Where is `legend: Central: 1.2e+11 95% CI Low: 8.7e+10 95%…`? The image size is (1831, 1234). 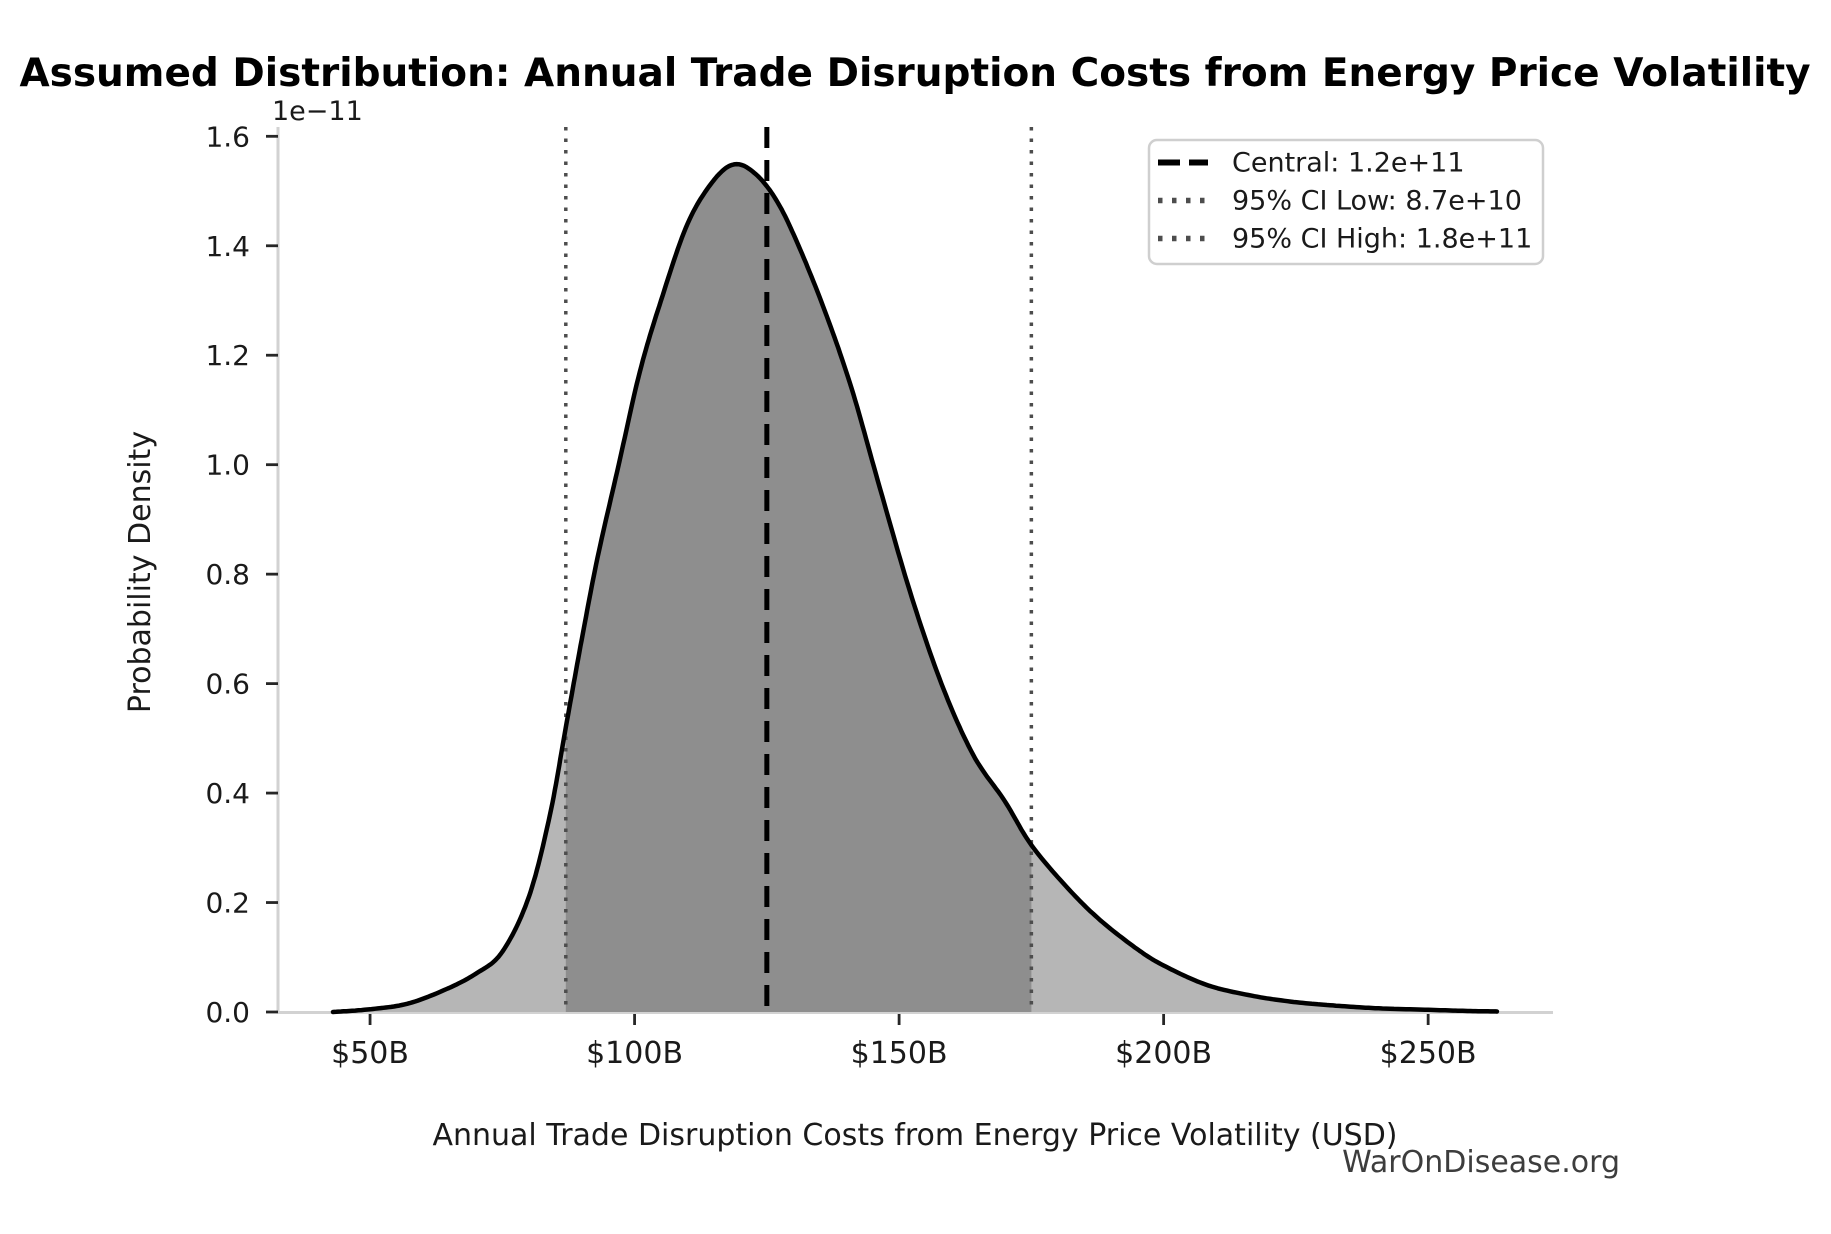
legend: Central: 1.2e+11 95% CI Low: 8.7e+10 95%… is located at coordinates (1346, 202).